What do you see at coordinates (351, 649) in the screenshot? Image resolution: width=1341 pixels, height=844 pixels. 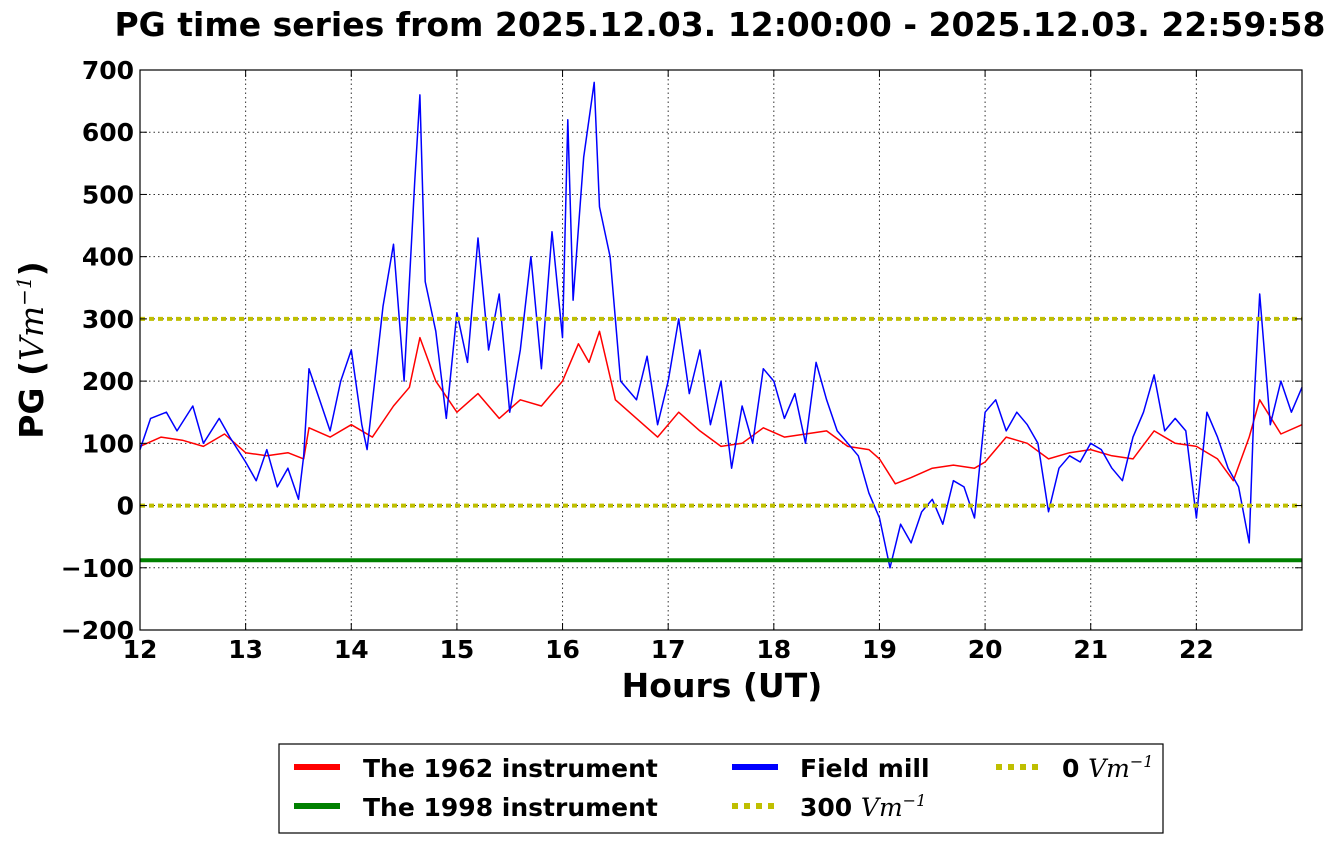 I see `x-tick-label-2: 14` at bounding box center [351, 649].